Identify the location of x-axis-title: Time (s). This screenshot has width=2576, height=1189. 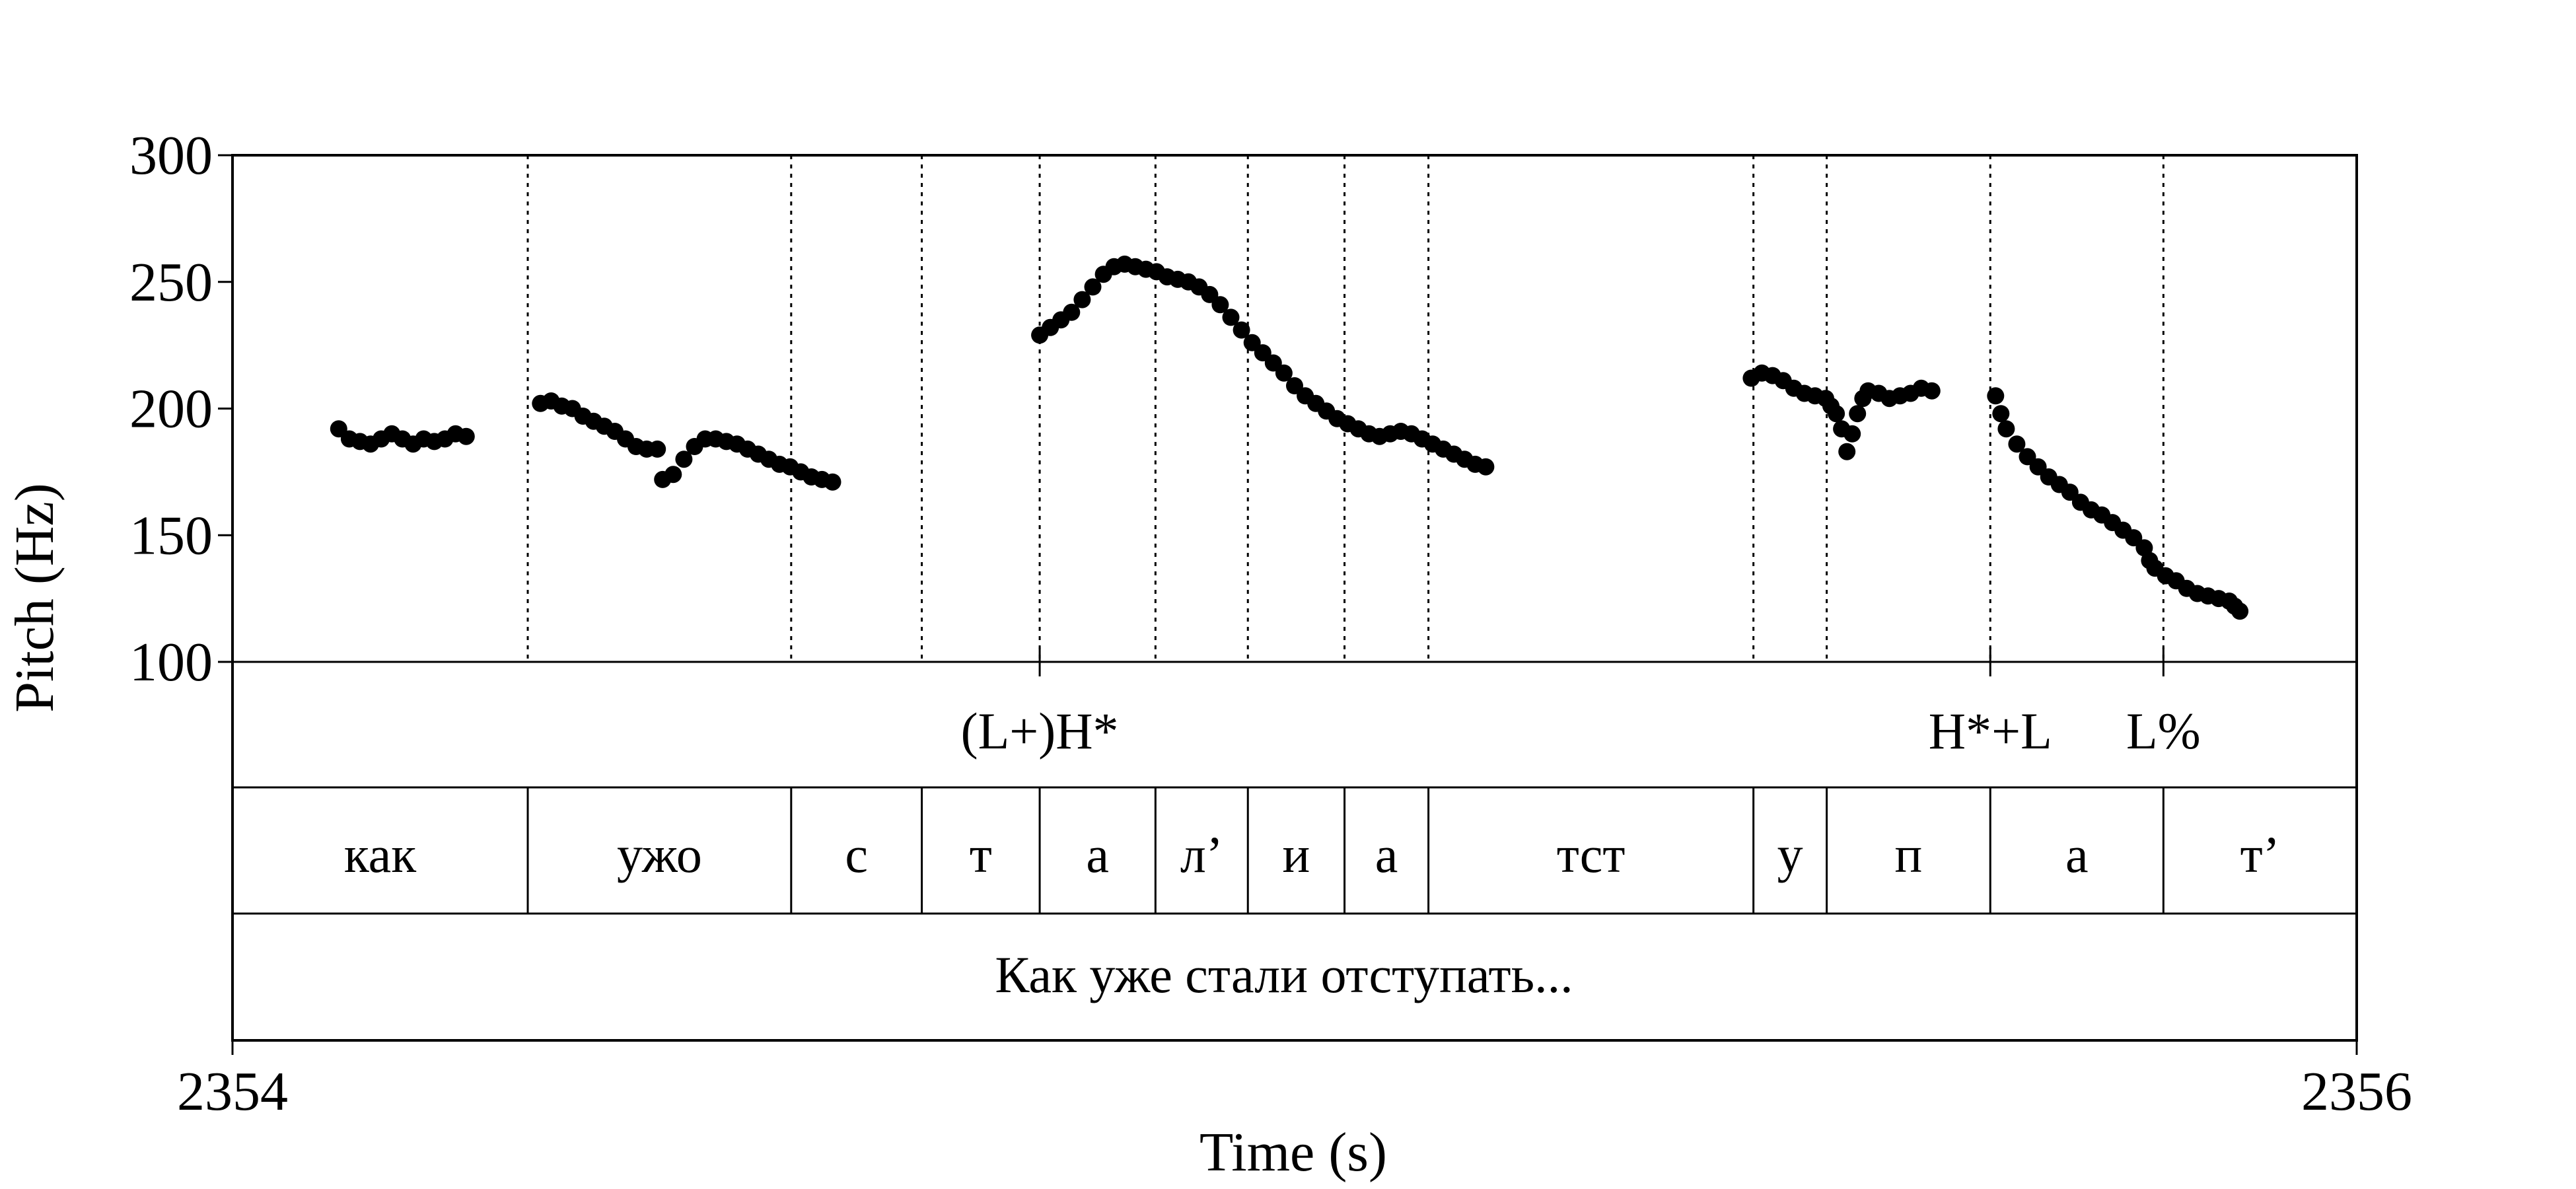
(1293, 1152).